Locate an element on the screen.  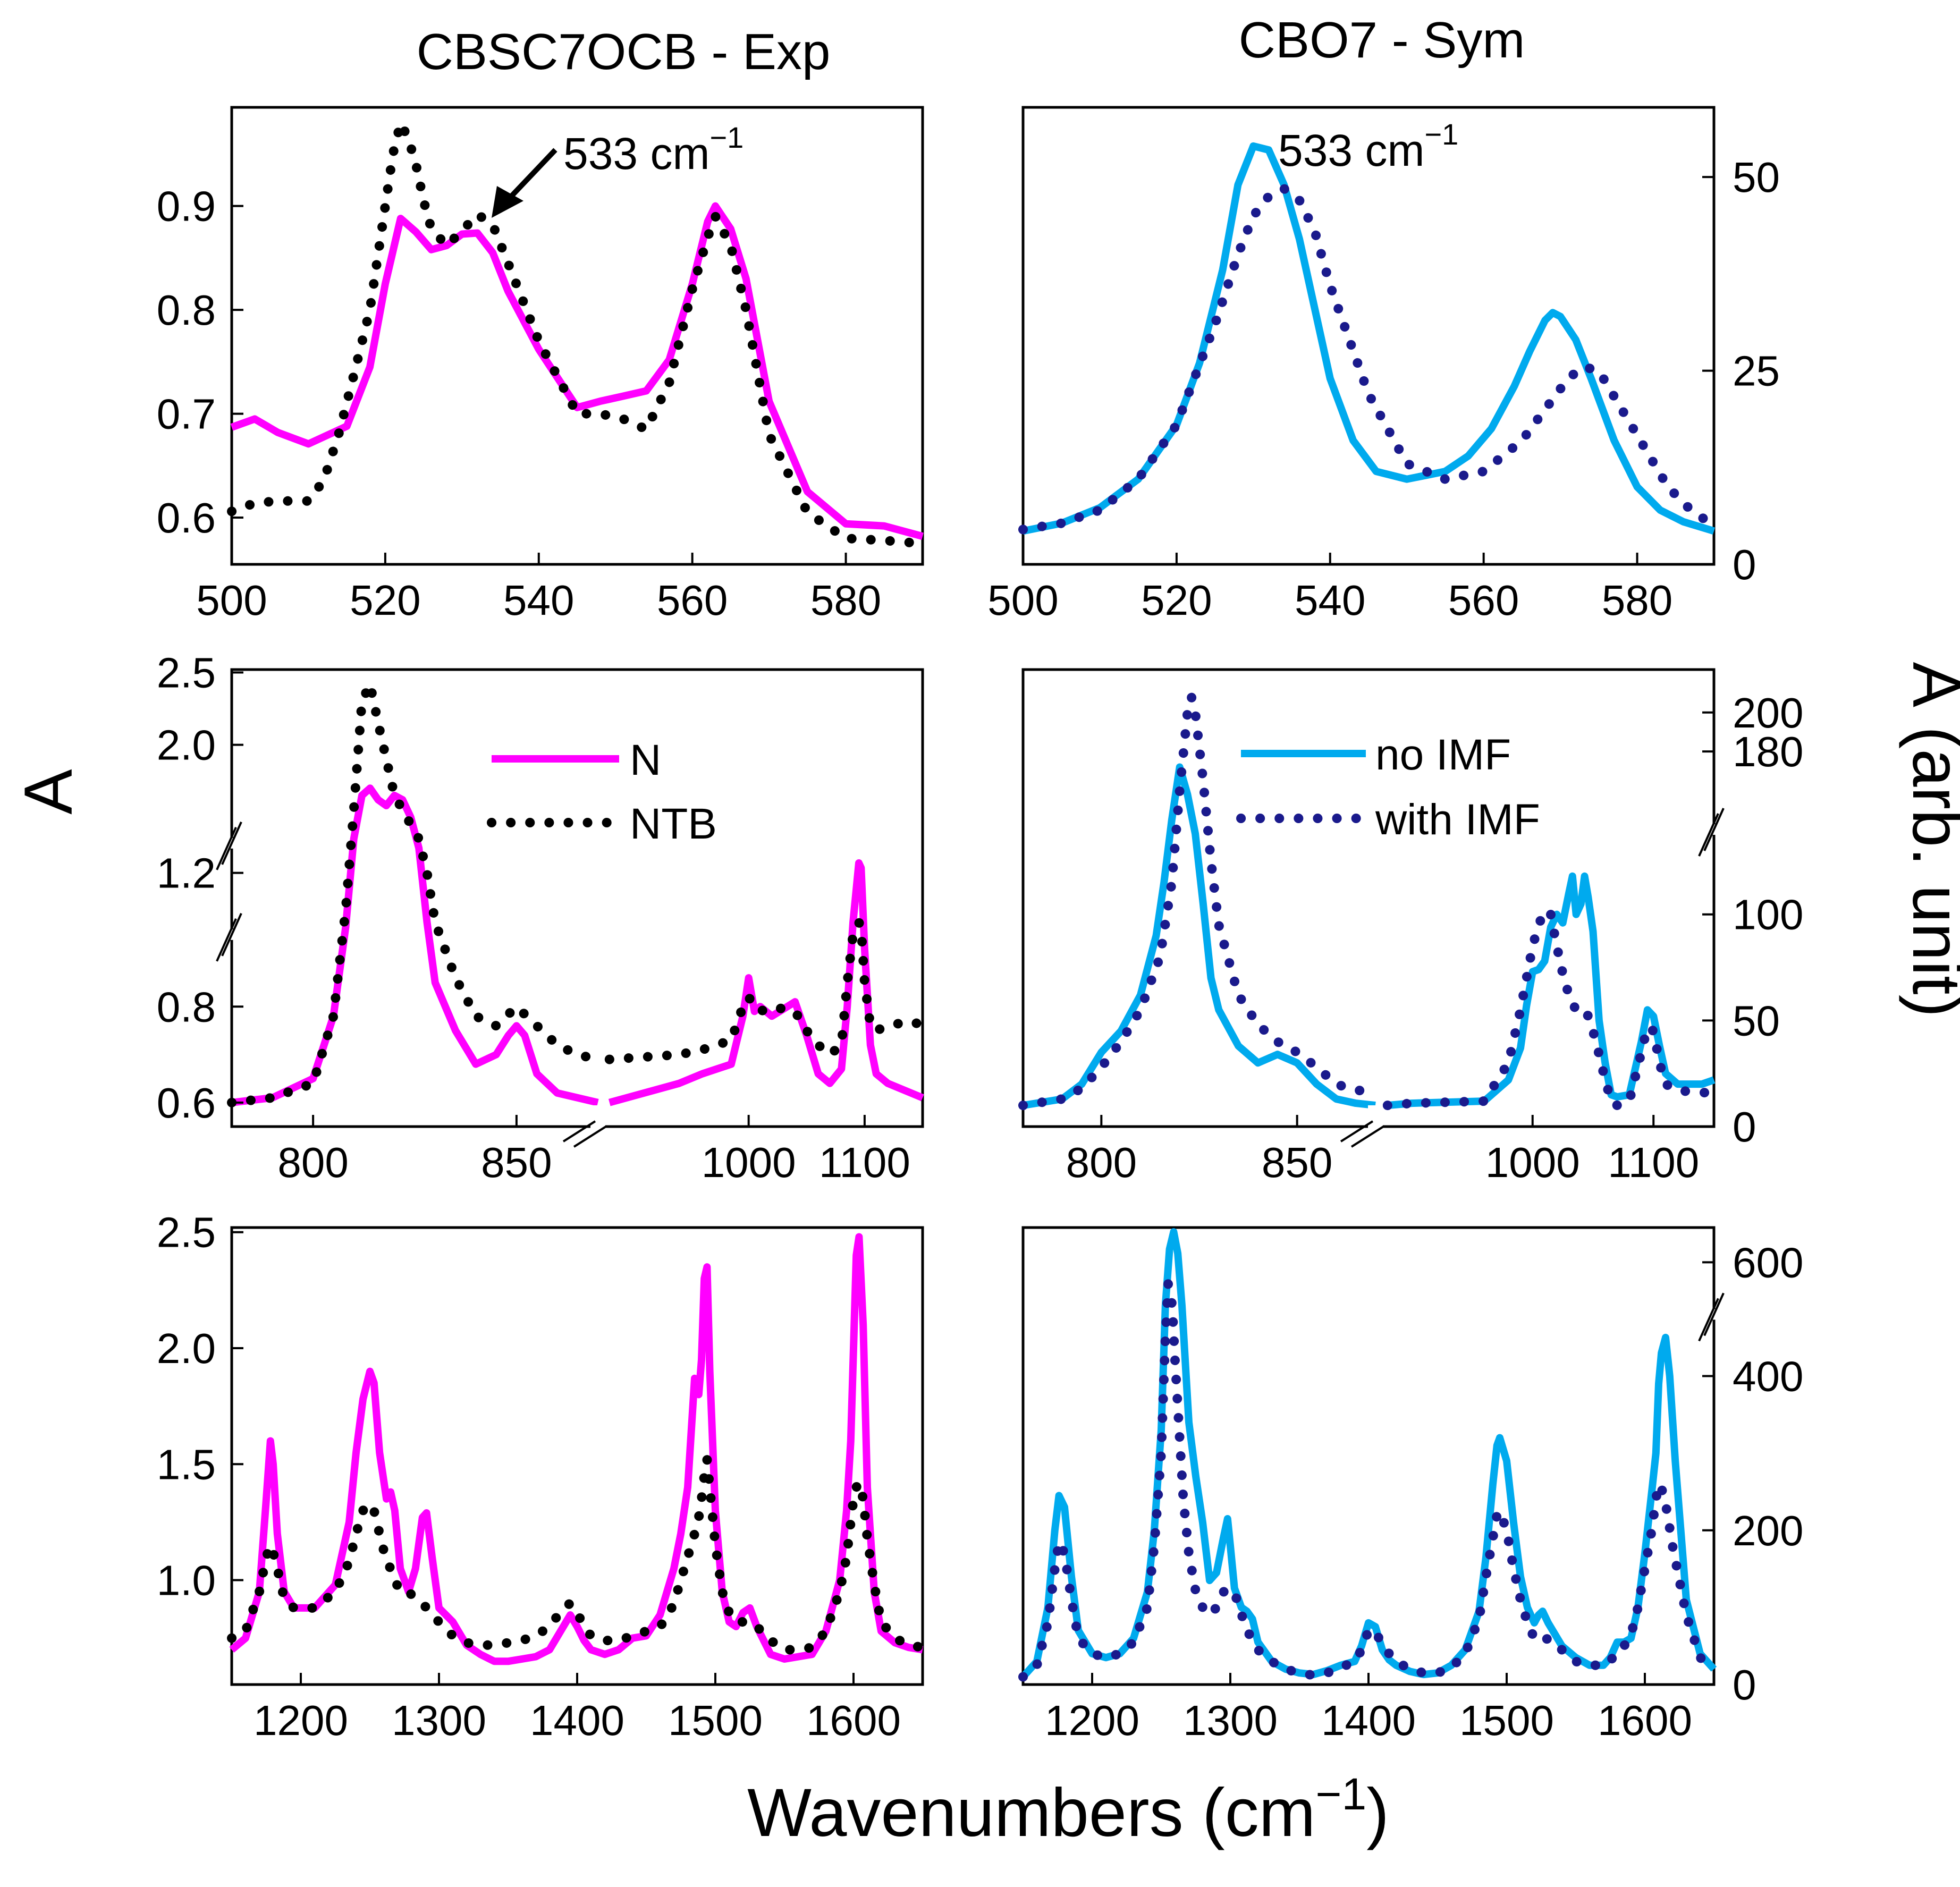
x-axis-title-sup: −1 is located at coordinates (1340, 1794).